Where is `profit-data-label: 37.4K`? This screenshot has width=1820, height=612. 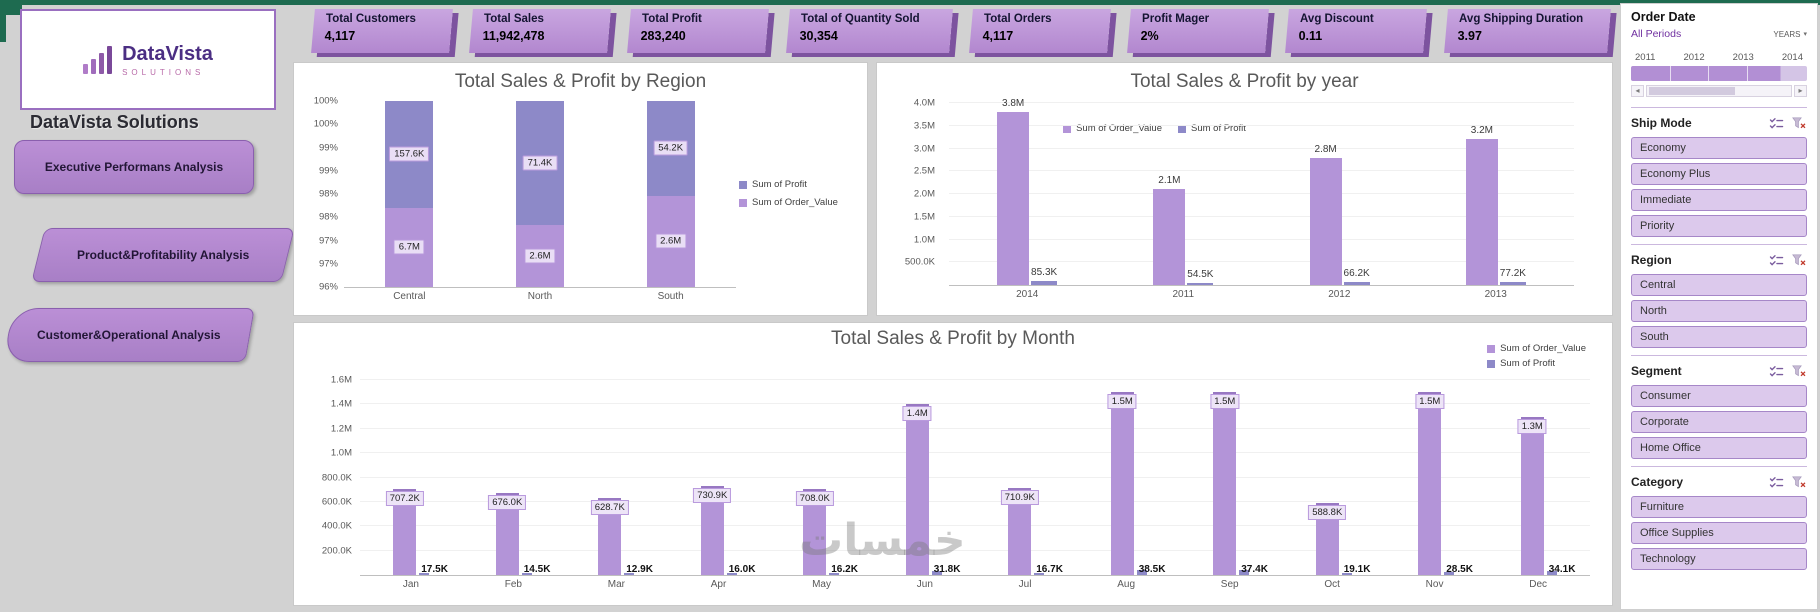 profit-data-label: 37.4K is located at coordinates (1254, 569).